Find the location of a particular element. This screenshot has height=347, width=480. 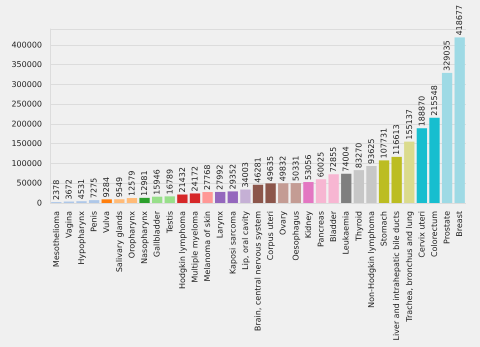

data-label: 155137 is located at coordinates (409, 124).